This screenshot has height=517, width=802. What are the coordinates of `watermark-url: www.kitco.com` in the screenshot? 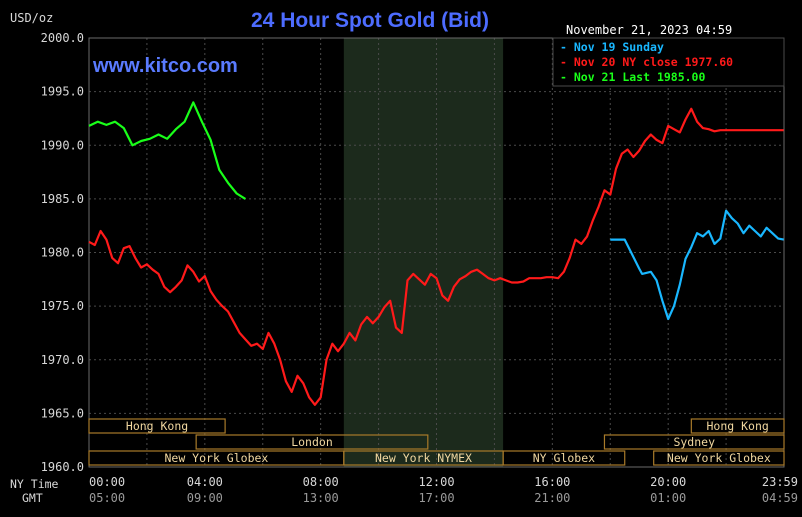 It's located at (165, 66).